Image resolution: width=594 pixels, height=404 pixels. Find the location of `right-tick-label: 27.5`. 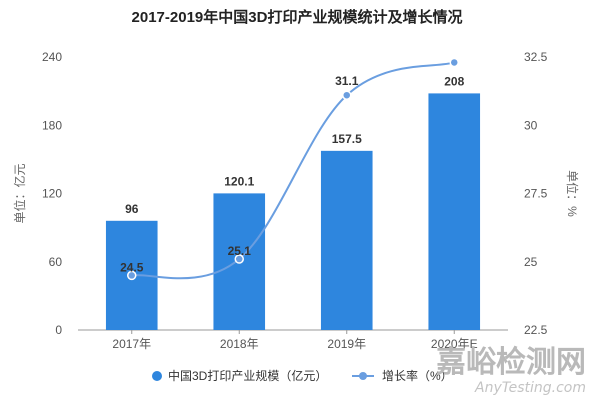

right-tick-label: 27.5 is located at coordinates (536, 194).